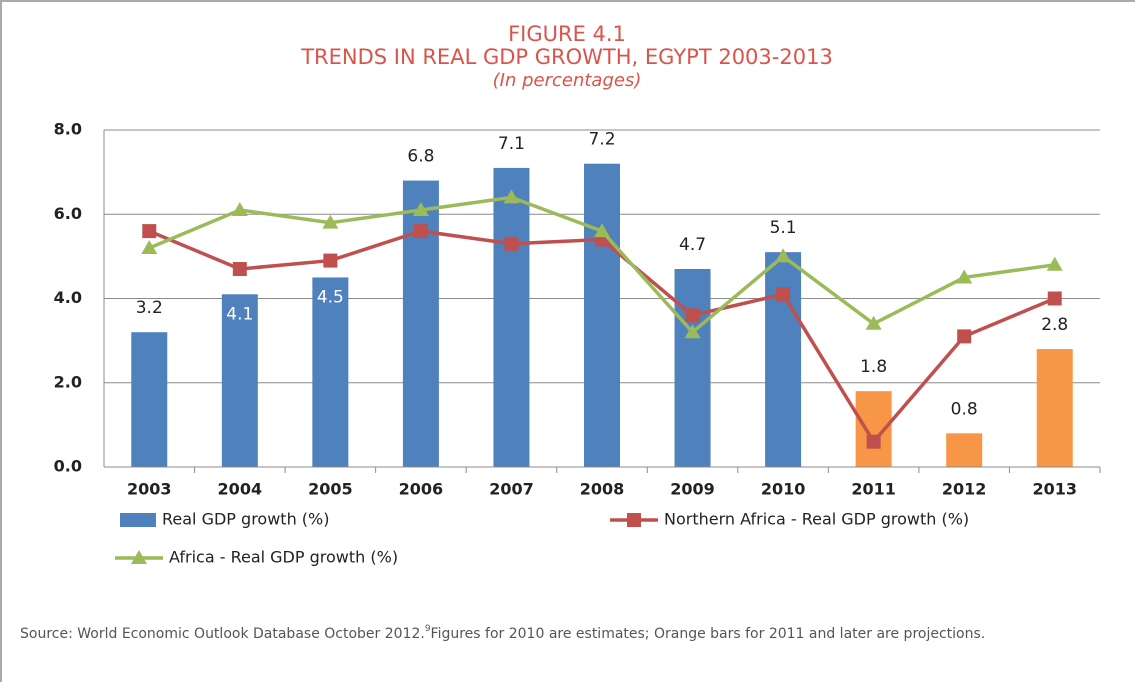 This screenshot has height=682, width=1135. I want to click on x-tick-label: 2010, so click(783, 489).